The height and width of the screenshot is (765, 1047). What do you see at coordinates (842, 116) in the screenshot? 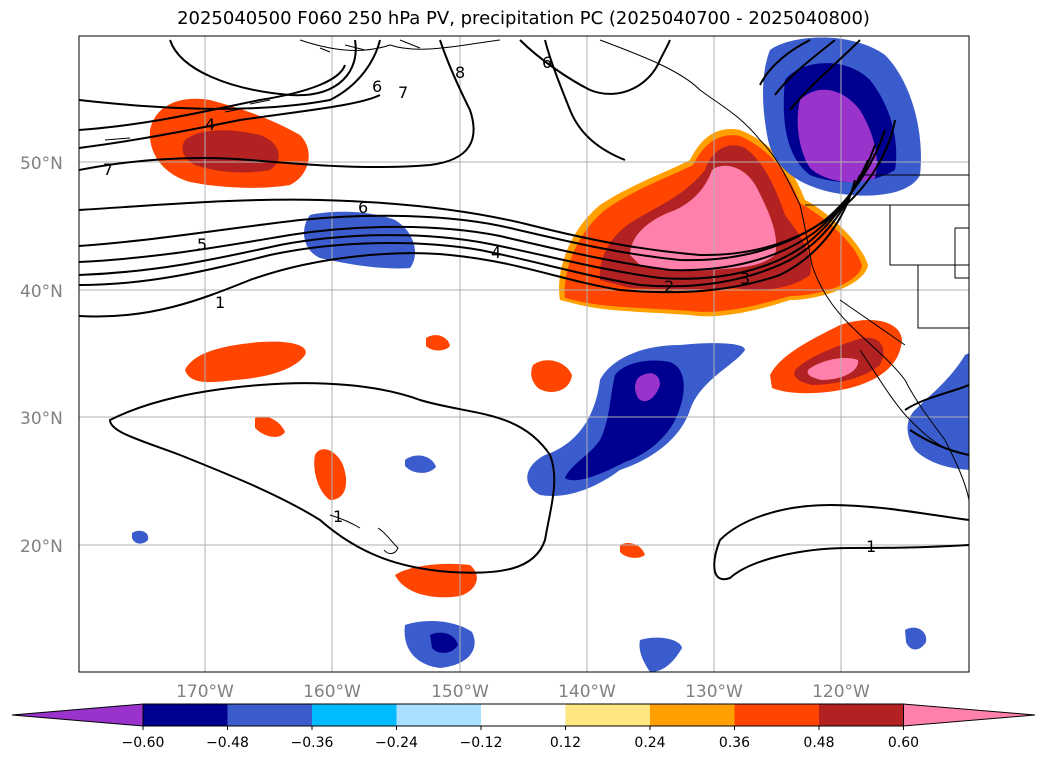
I see `precip-negative-blob-bc` at bounding box center [842, 116].